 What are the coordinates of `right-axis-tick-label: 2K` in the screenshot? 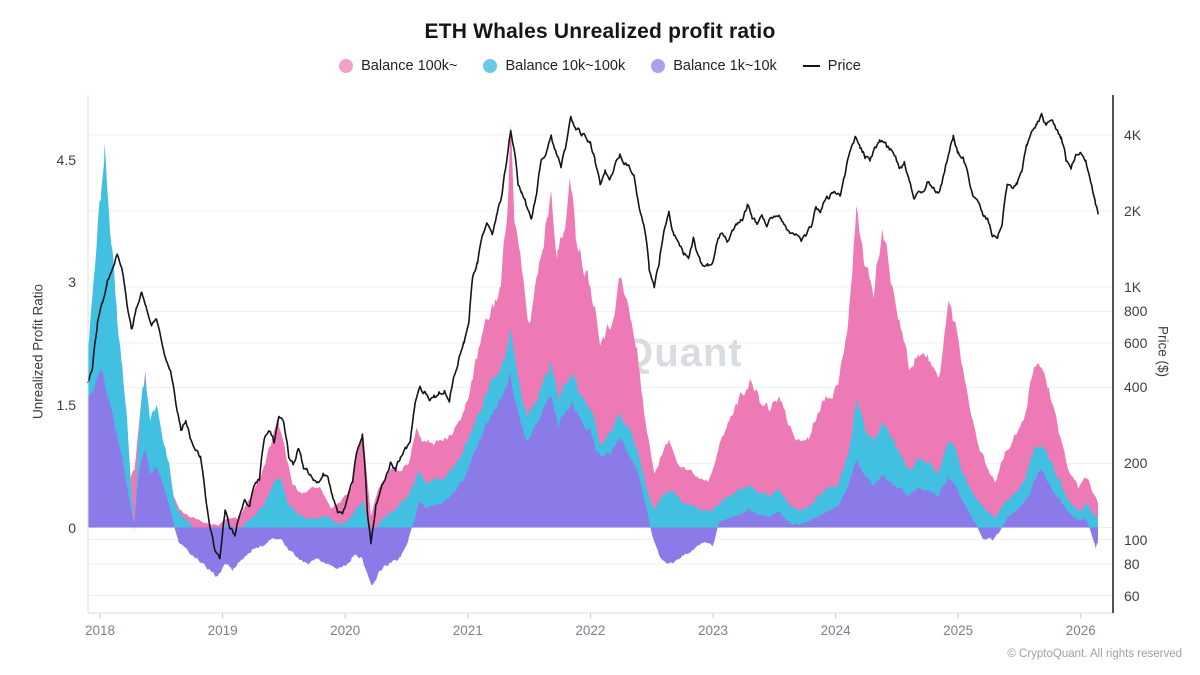 It's located at (1133, 210).